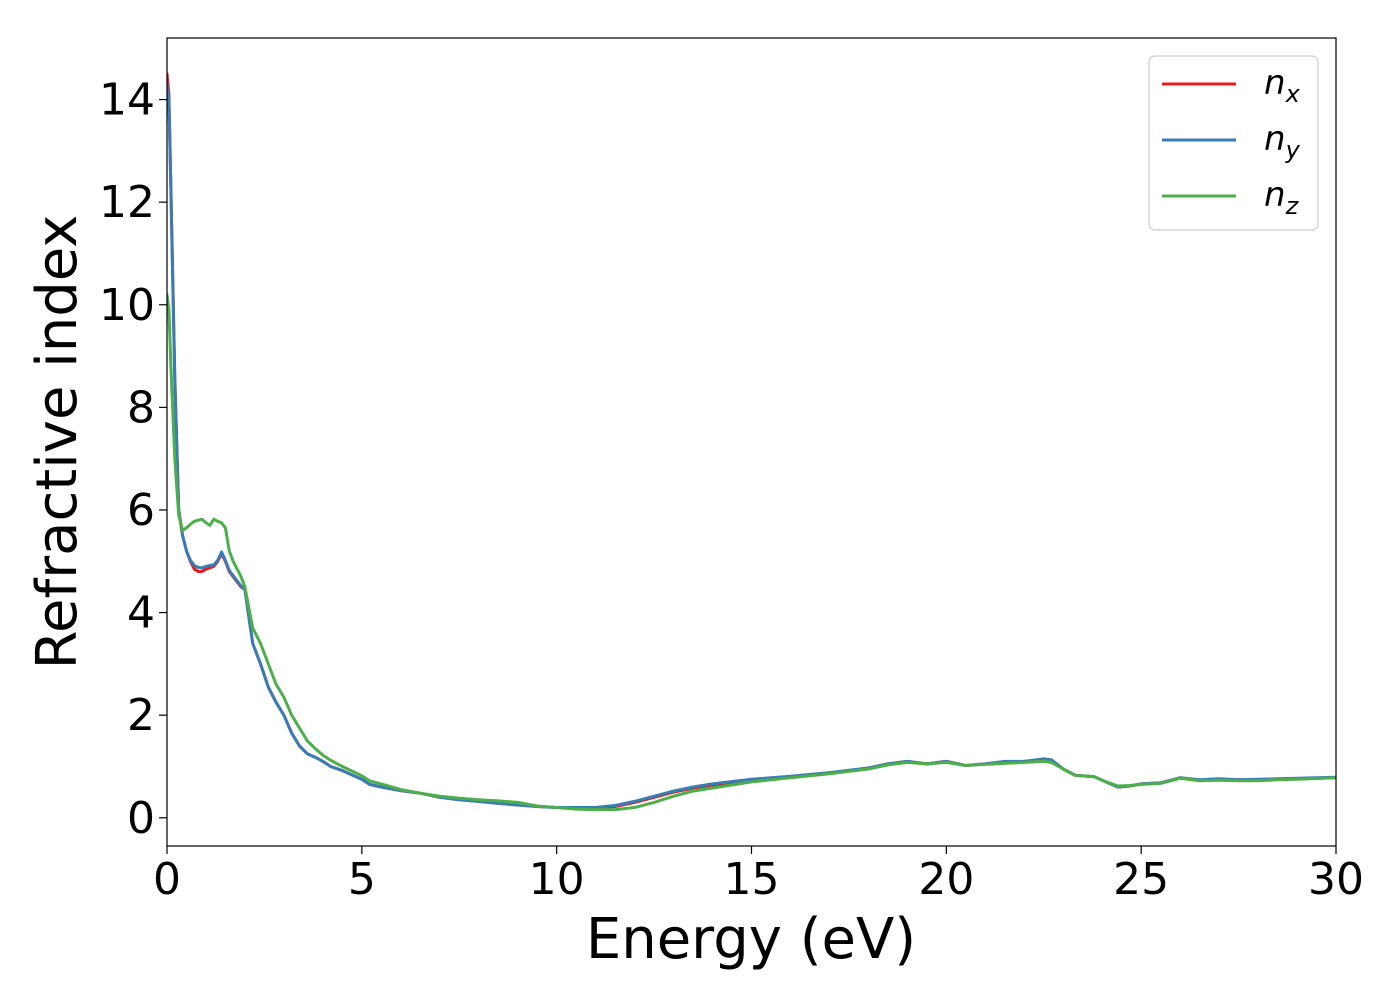  Describe the element at coordinates (751, 939) in the screenshot. I see `x-axis-label: Energy (eV)` at that location.